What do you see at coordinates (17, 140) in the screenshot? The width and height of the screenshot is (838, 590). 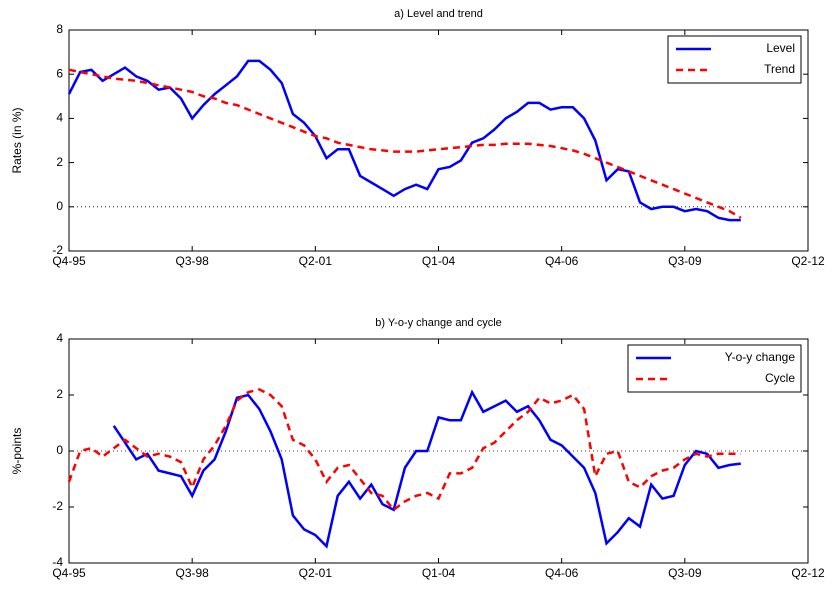 I see `y-axis-label: Rates (in %)` at bounding box center [17, 140].